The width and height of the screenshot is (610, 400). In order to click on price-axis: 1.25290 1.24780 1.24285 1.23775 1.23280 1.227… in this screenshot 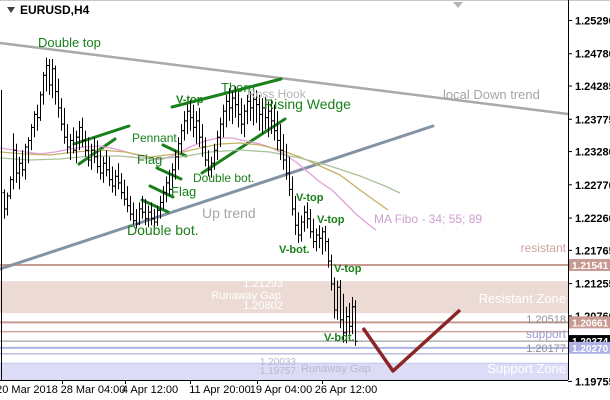, I will do `click(589, 201)`.